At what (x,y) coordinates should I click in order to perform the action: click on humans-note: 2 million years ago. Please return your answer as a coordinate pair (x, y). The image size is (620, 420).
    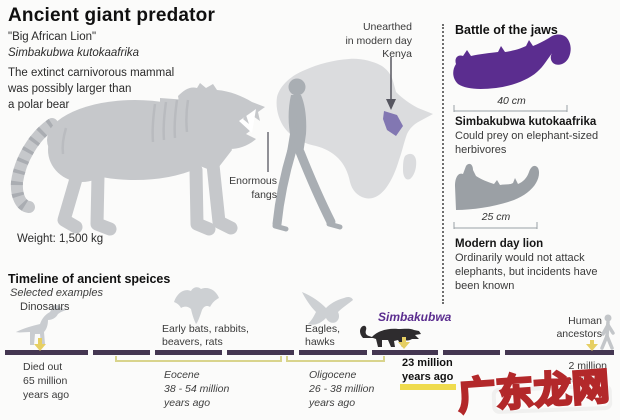
    Looking at the image, I should click on (583, 373).